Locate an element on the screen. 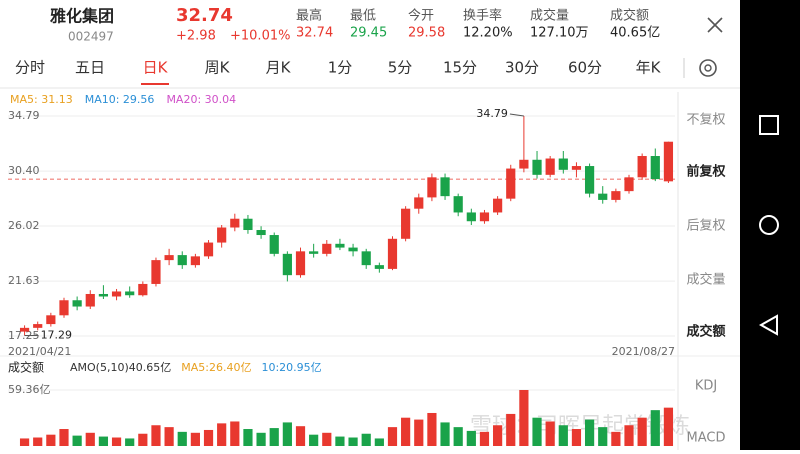  tab: 年K is located at coordinates (649, 68).